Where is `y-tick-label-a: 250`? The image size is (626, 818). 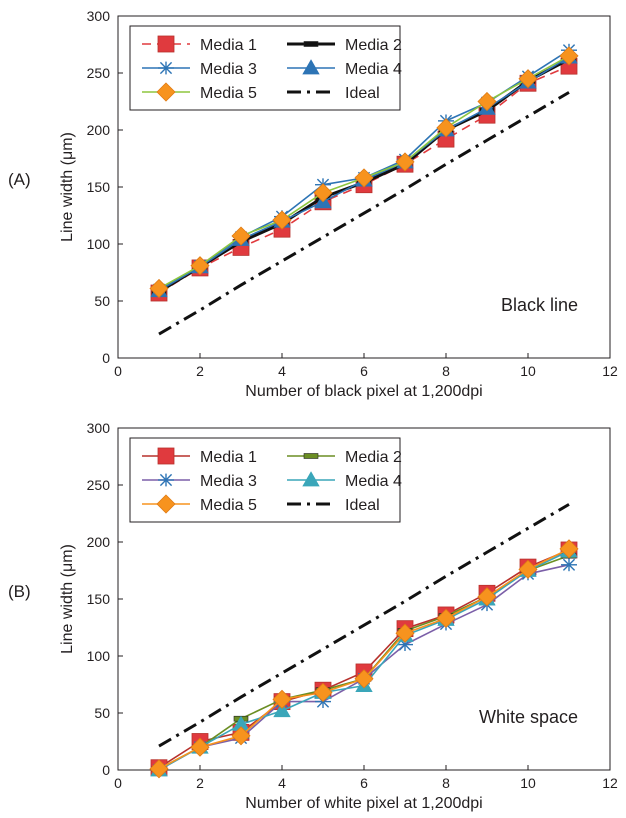 y-tick-label-a: 250 is located at coordinates (99, 73).